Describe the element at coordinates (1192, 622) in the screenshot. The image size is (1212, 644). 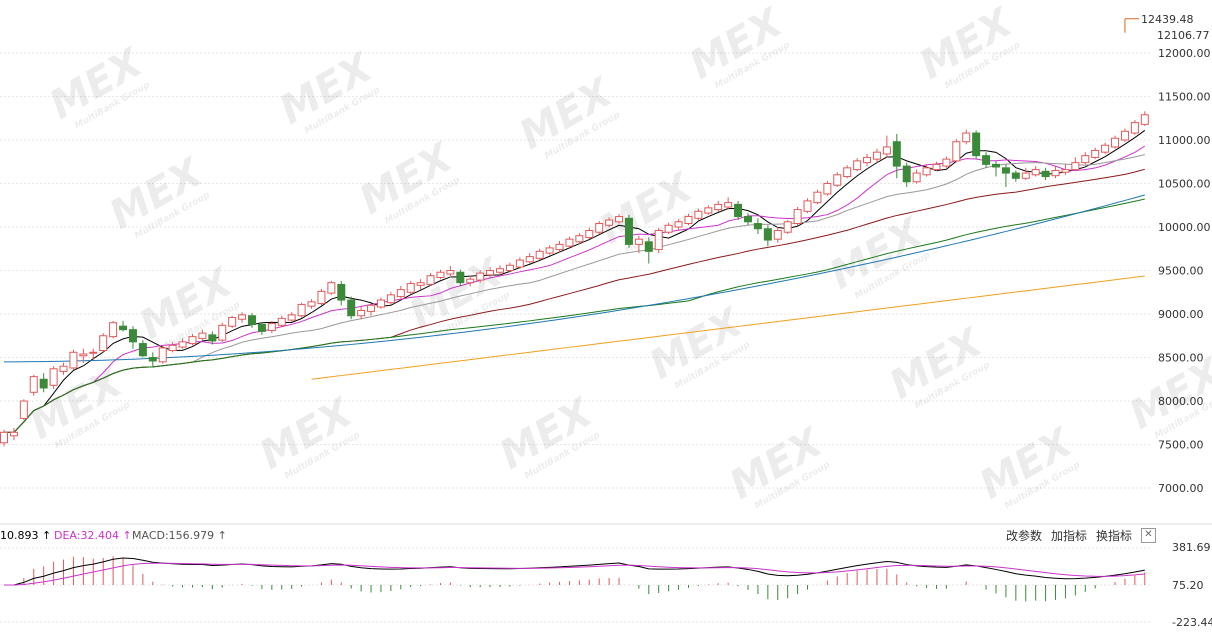
I see `macd-tick-label: -223.44` at that location.